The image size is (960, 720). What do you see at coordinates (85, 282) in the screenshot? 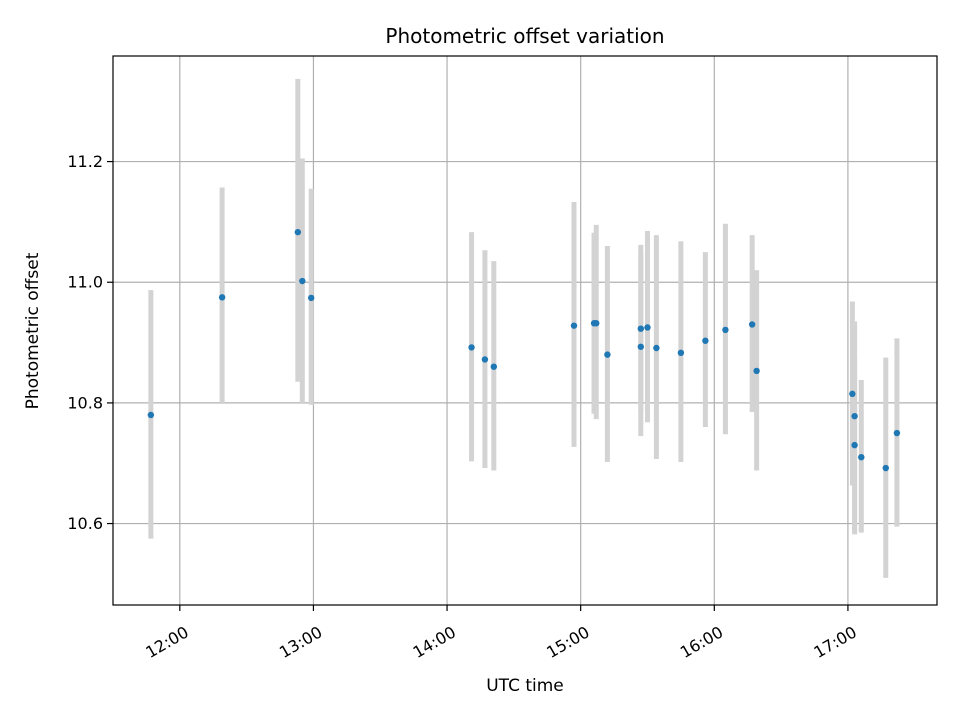
I see `y-tick-label: 11.0` at bounding box center [85, 282].